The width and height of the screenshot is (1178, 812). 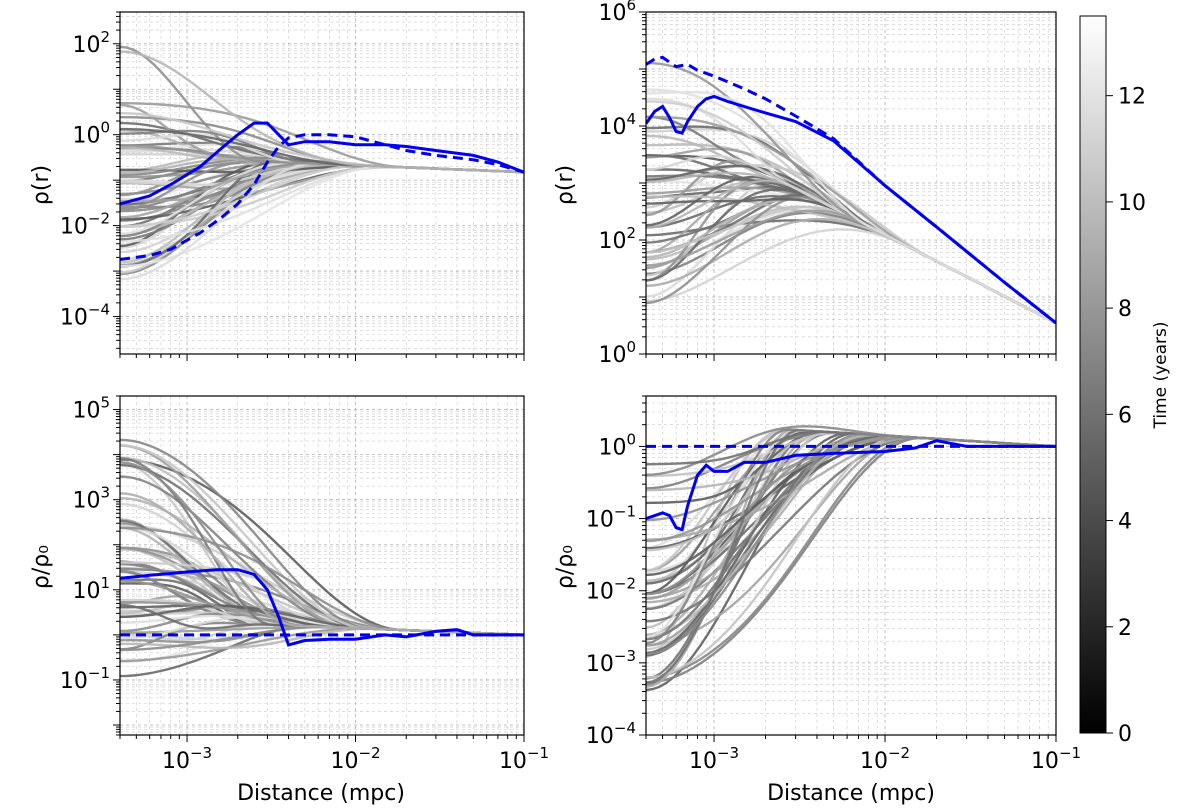 I want to click on ylabel-bottom-left: ρ/ρ₀, so click(x=41, y=567).